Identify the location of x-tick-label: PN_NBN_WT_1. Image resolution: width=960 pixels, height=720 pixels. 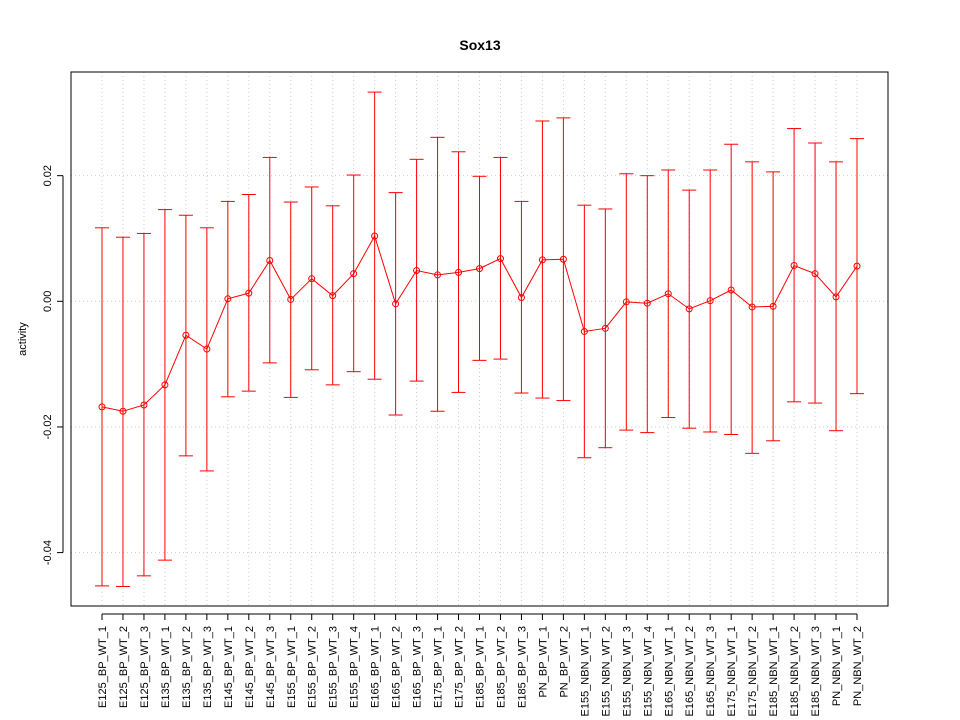
(837, 666).